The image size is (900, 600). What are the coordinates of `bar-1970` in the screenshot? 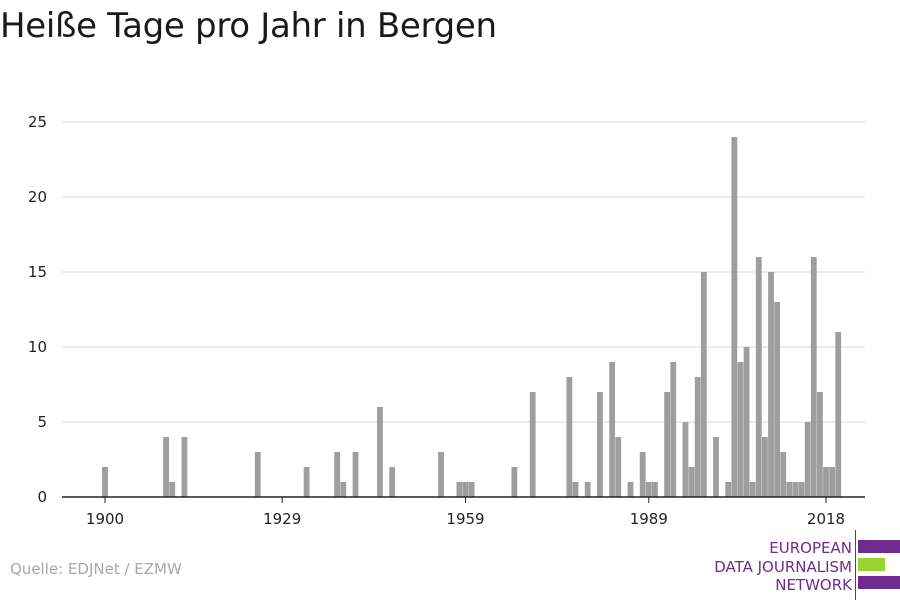 It's located at (532, 444).